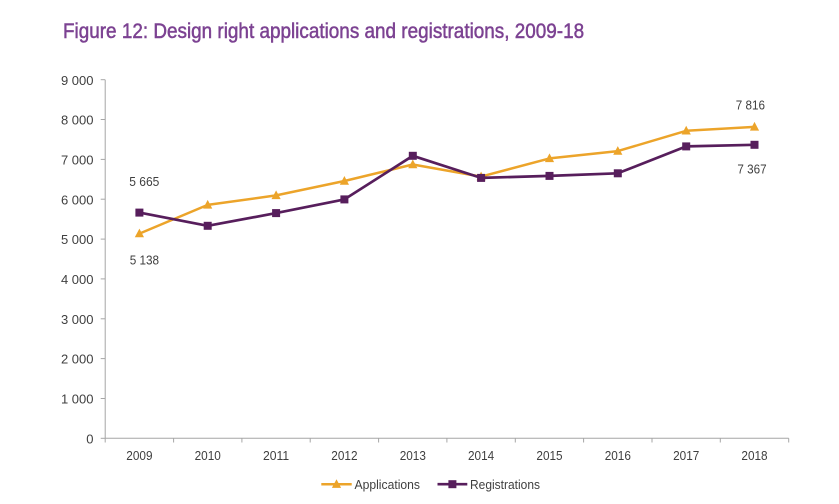  Describe the element at coordinates (276, 455) in the screenshot. I see `svg-text: 2011` at that location.